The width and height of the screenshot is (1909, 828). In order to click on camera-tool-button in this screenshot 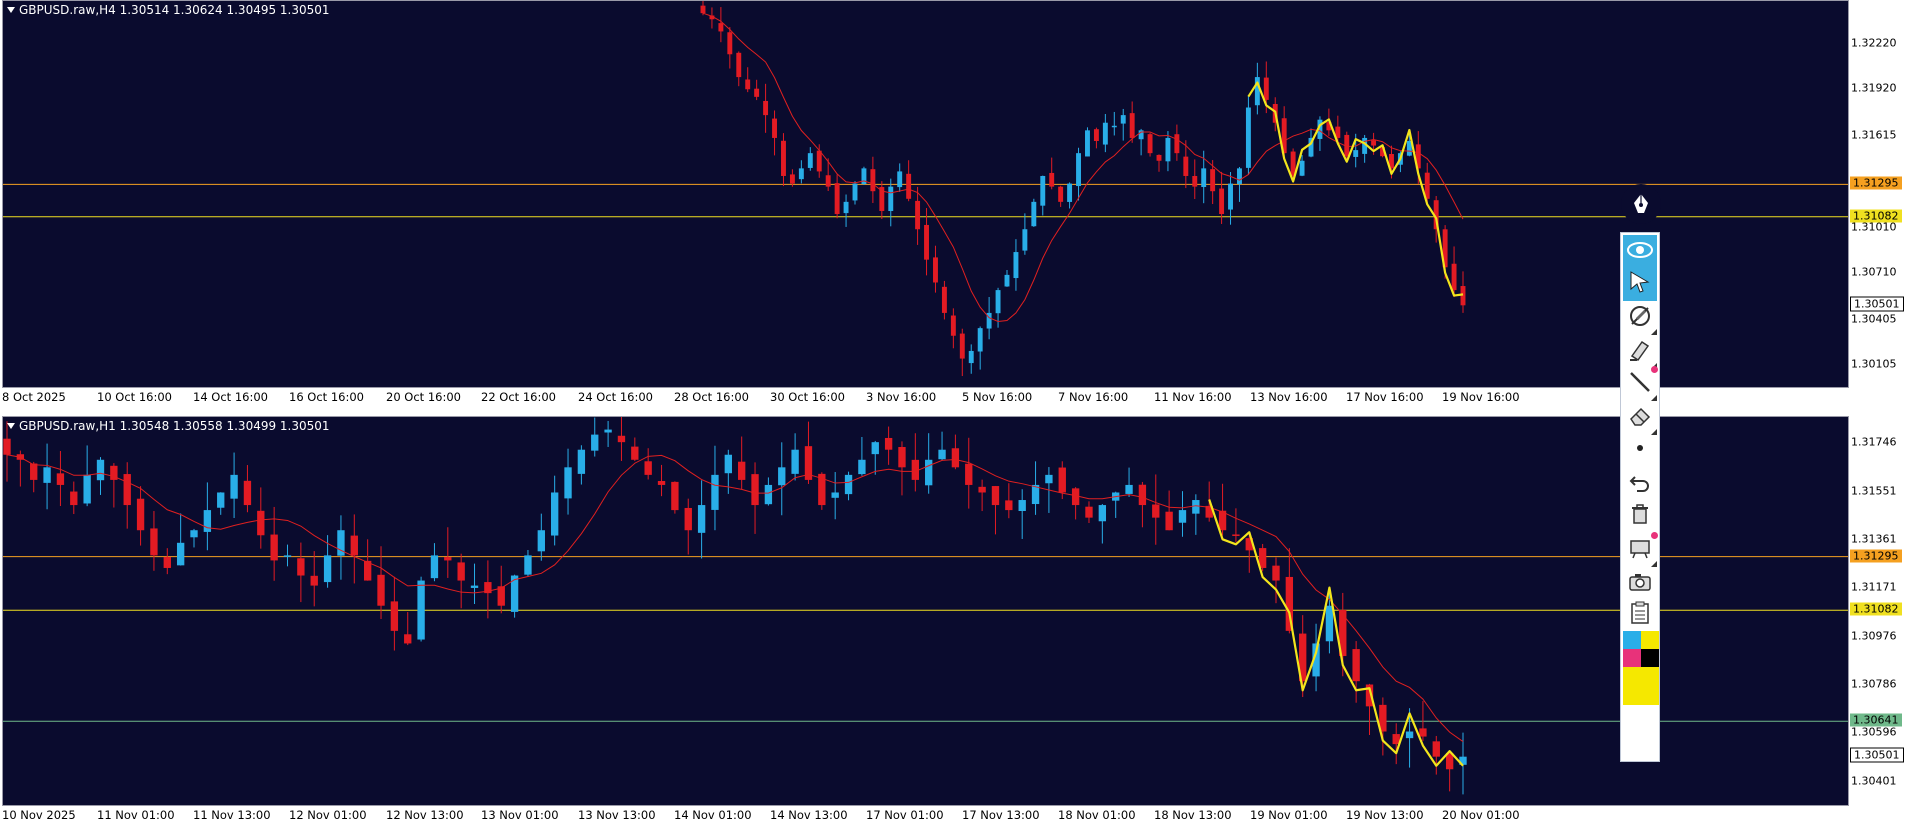, I will do `click(1640, 584)`.